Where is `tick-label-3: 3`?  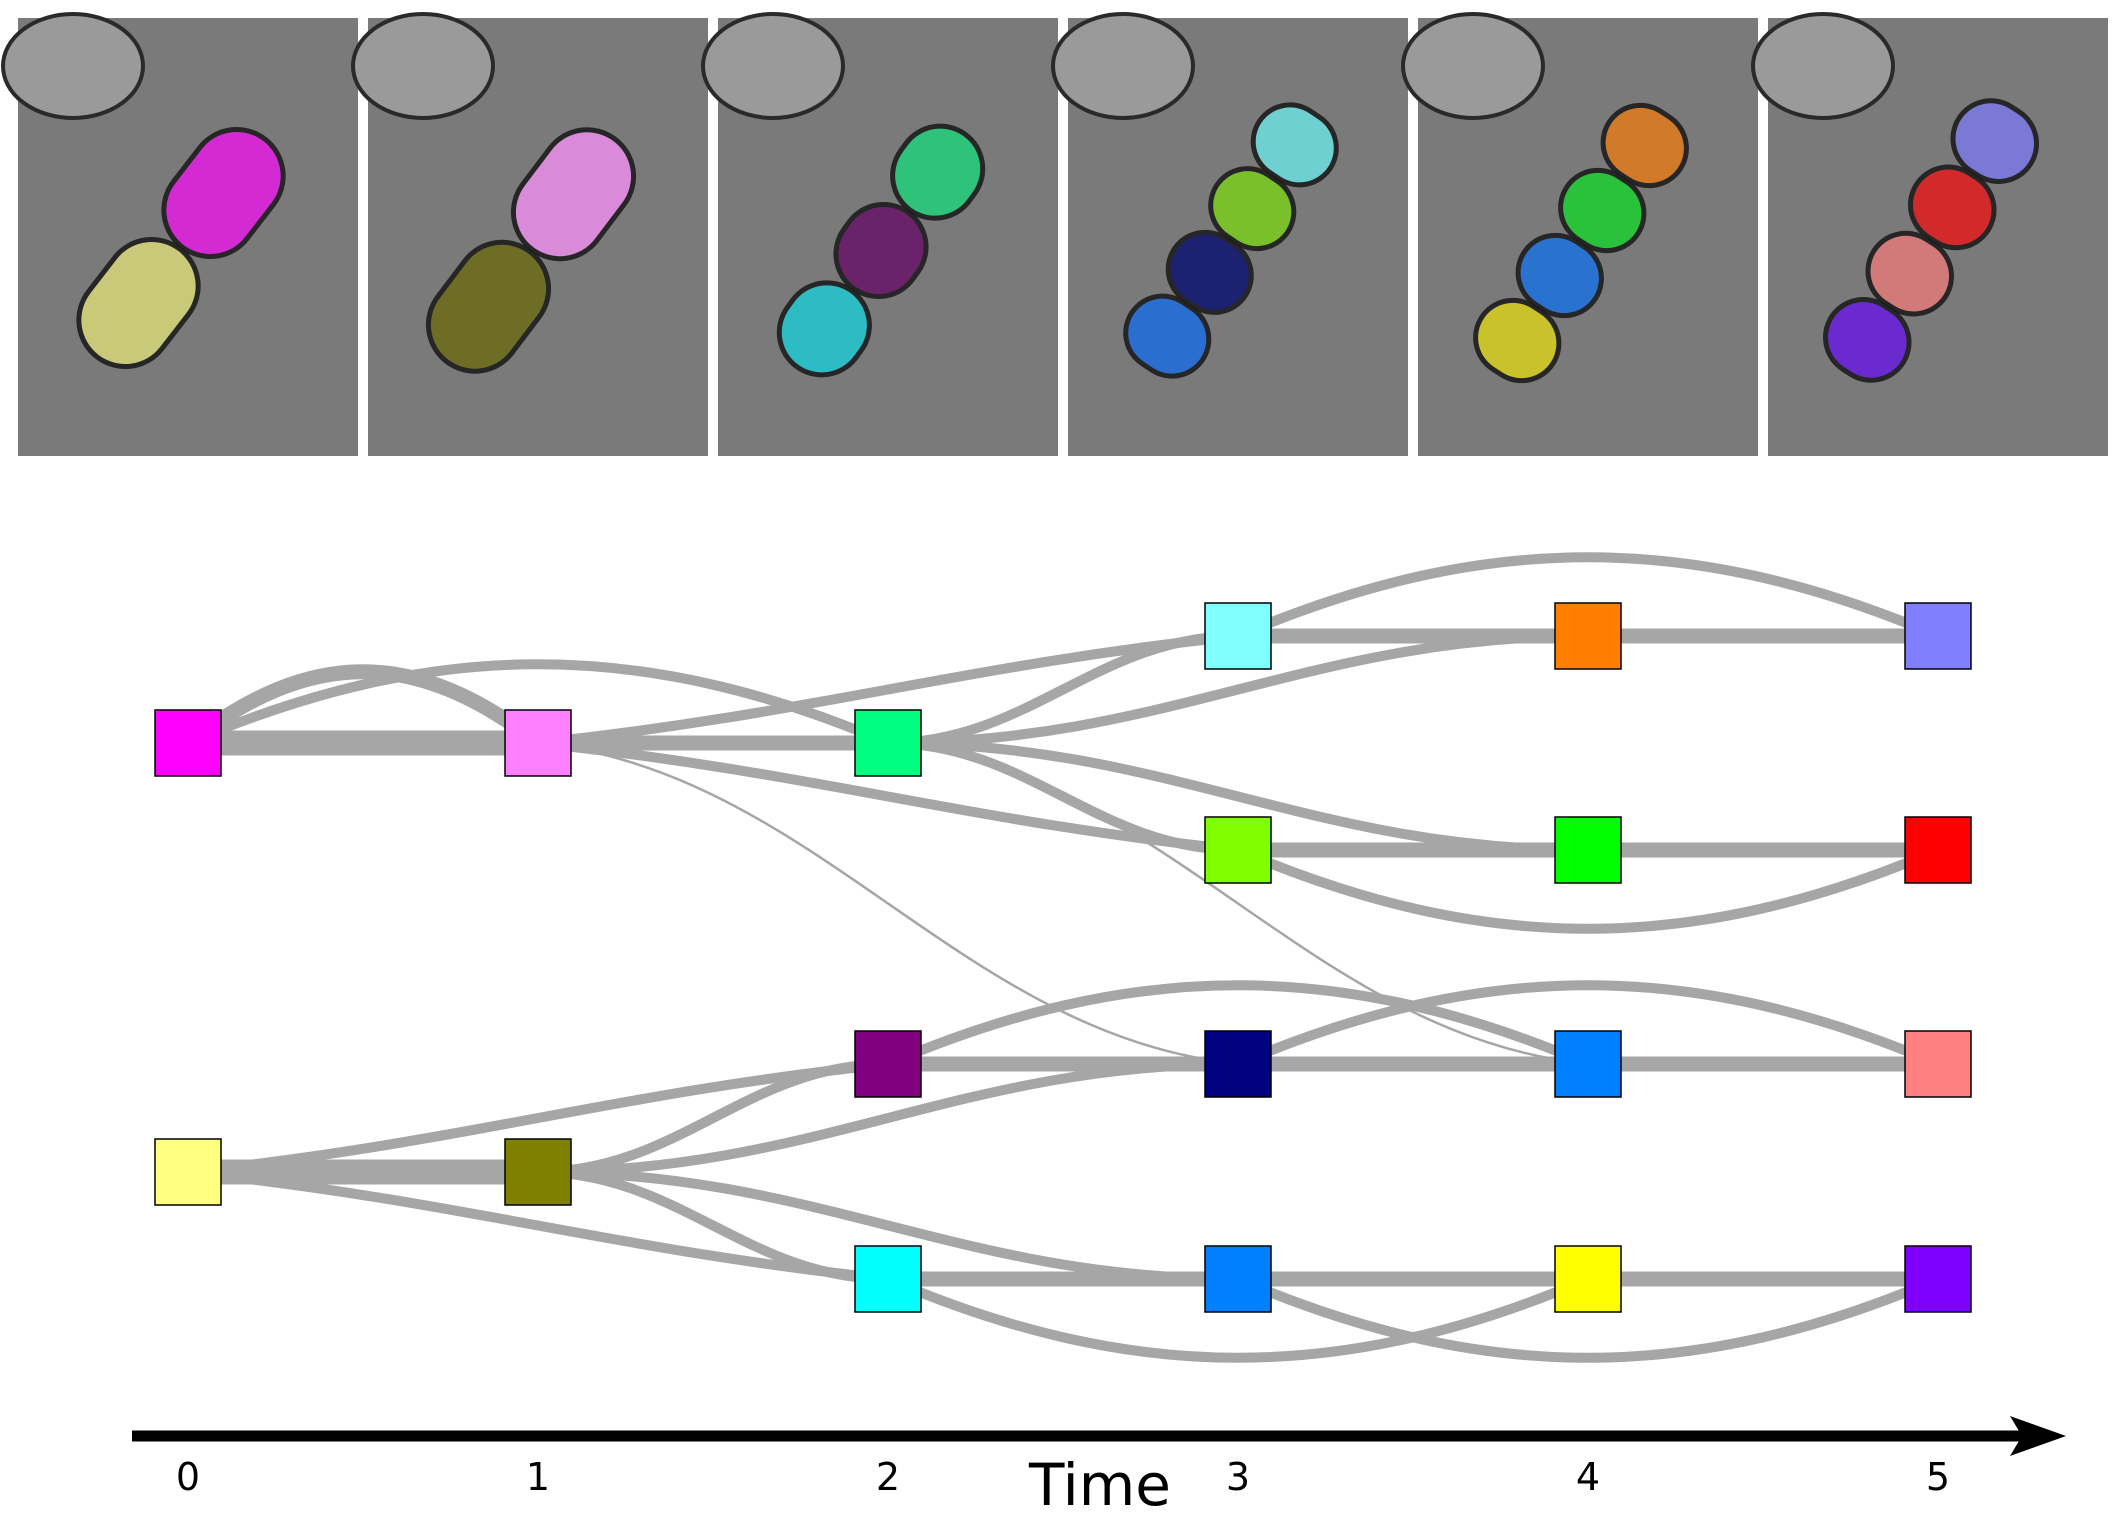
tick-label-3: 3 is located at coordinates (1238, 1477).